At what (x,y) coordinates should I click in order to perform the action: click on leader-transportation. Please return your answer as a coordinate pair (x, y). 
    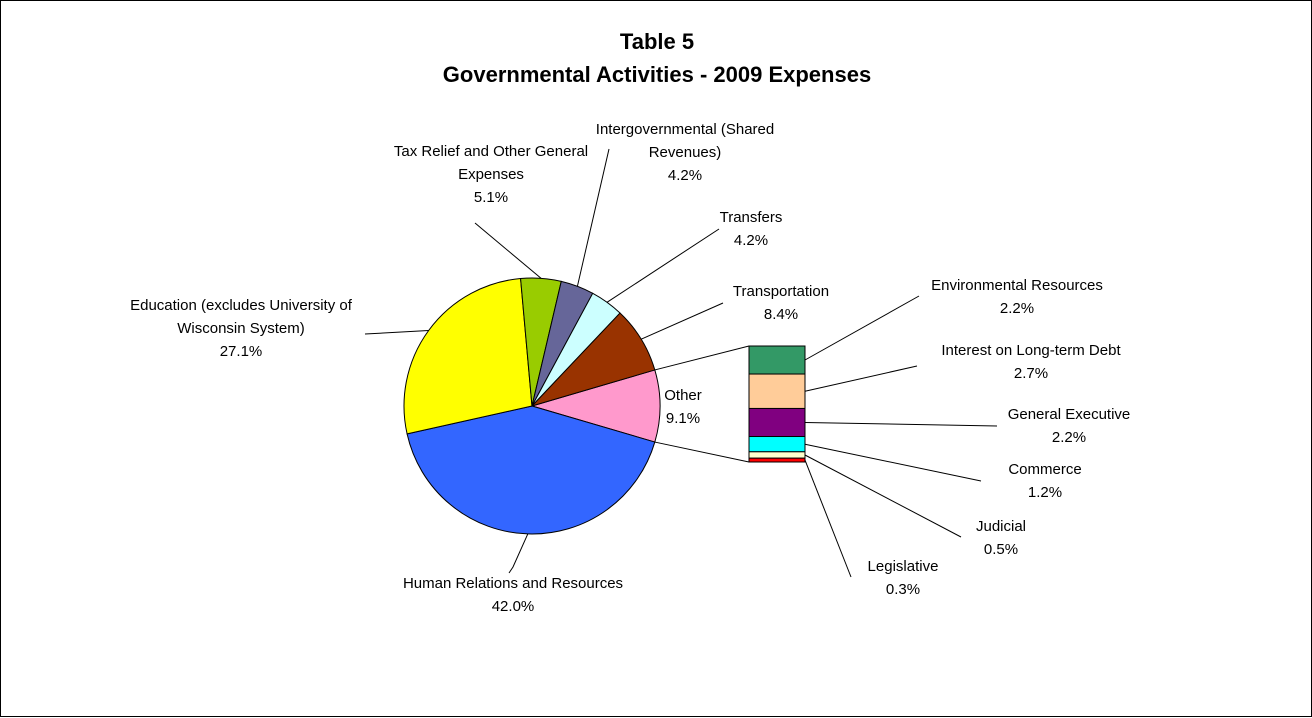
    Looking at the image, I should click on (682, 321).